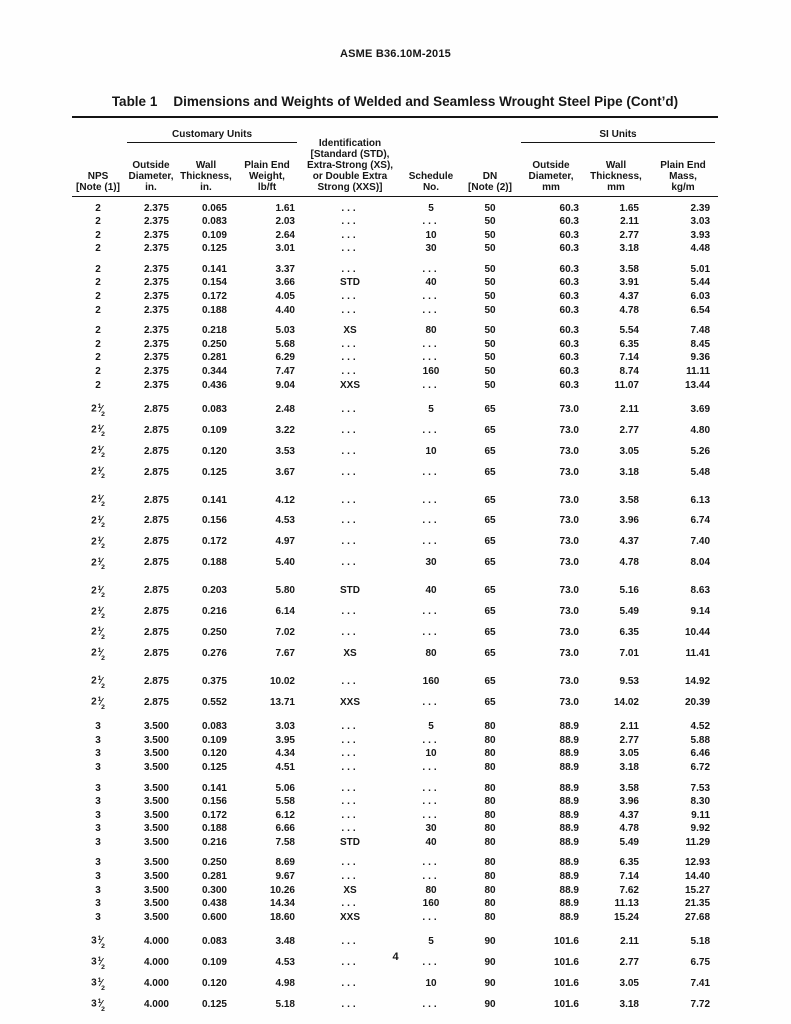 This screenshot has width=791, height=1024. Describe the element at coordinates (566, 983) in the screenshot. I see `cell-od-mm: 101.6` at that location.